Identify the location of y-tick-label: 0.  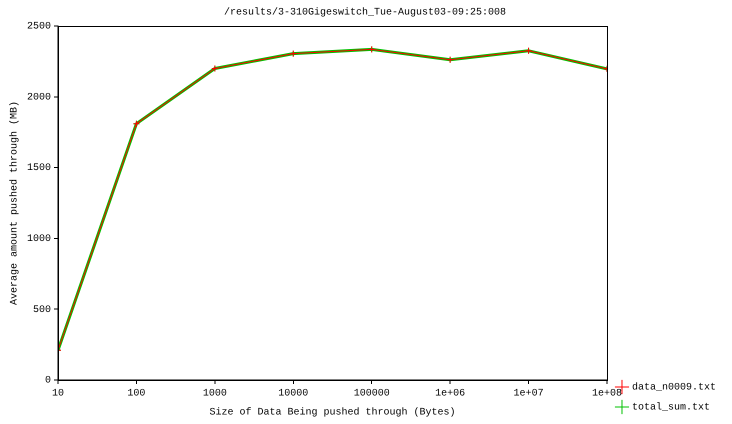
(48, 381).